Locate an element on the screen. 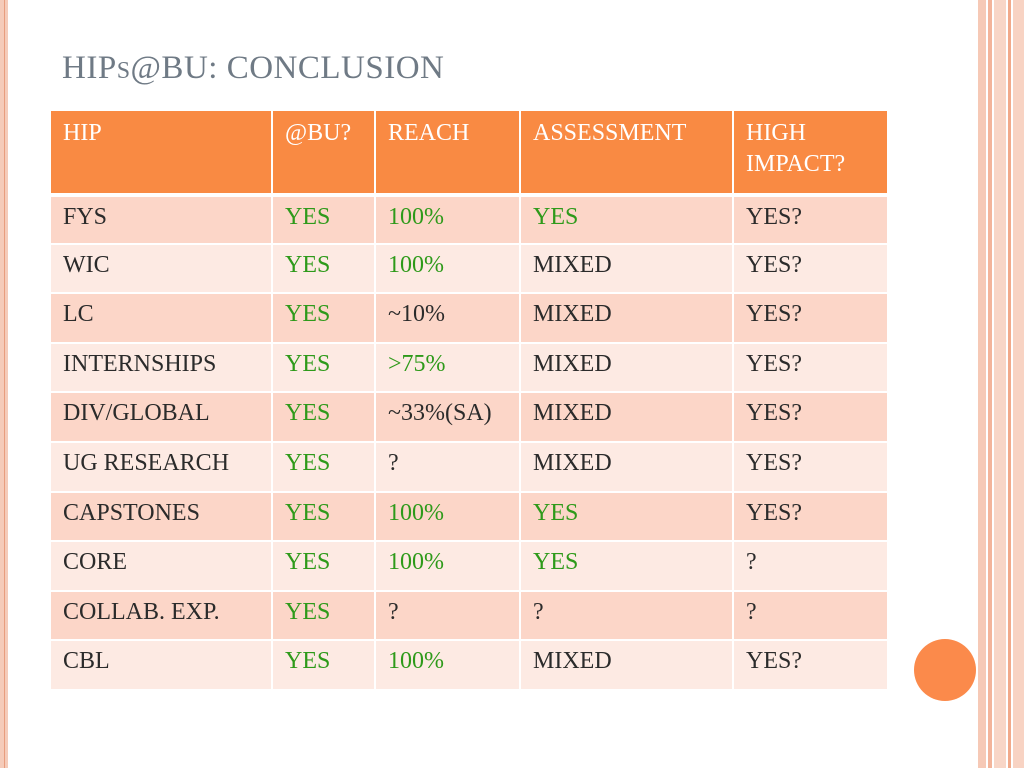 The height and width of the screenshot is (768, 1024). table-row: COLLAB. EXP. YES??? is located at coordinates (469, 616).